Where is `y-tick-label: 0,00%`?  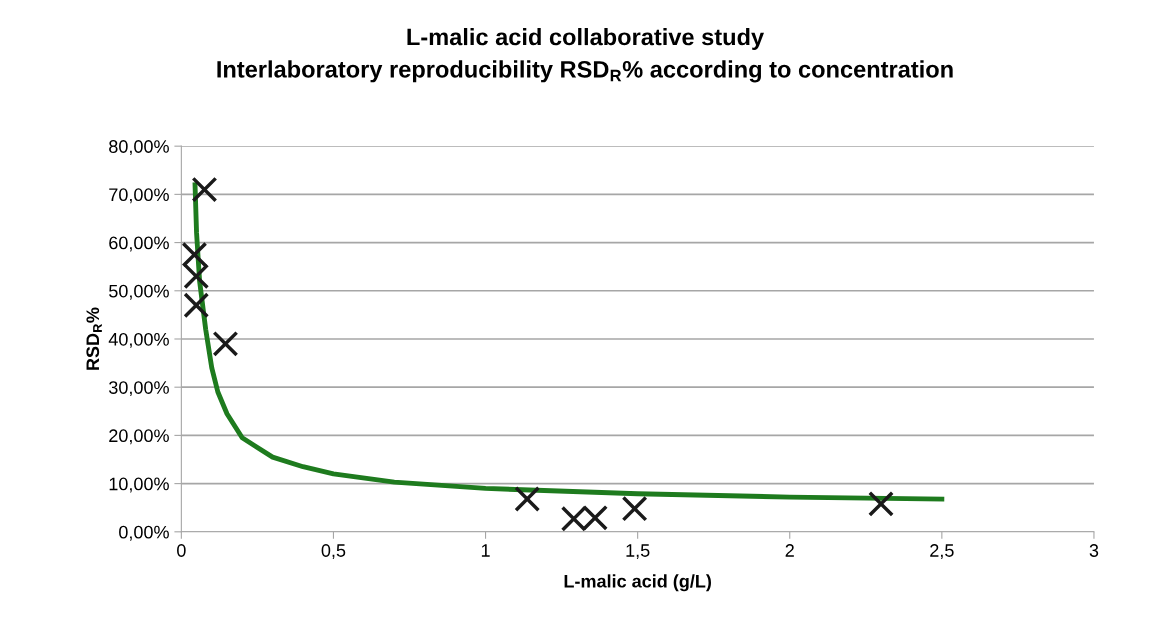
y-tick-label: 0,00% is located at coordinates (144, 533).